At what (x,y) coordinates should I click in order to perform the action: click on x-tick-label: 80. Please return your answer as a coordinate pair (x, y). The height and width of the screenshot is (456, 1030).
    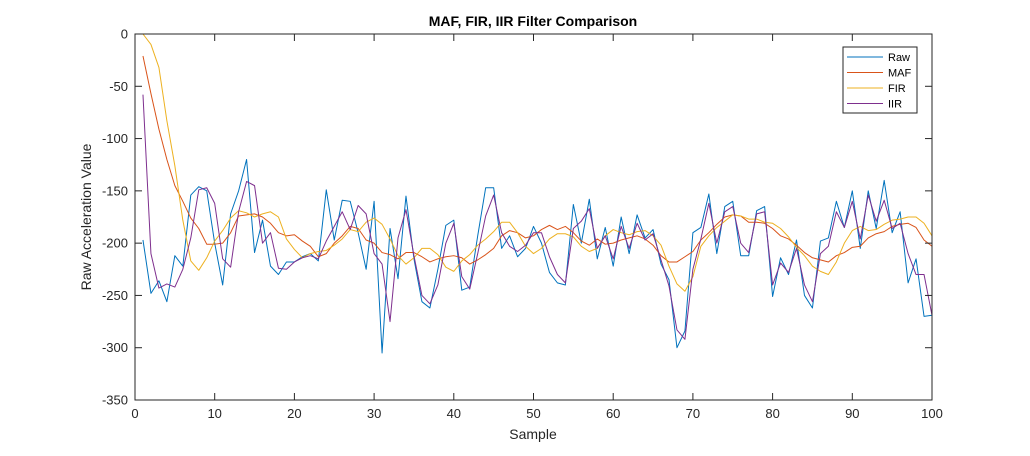
    Looking at the image, I should click on (772, 413).